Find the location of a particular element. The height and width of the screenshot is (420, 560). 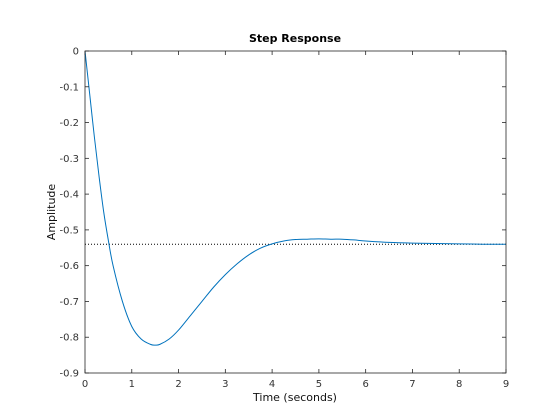

y-tick-label: -0.2 is located at coordinates (69, 123).